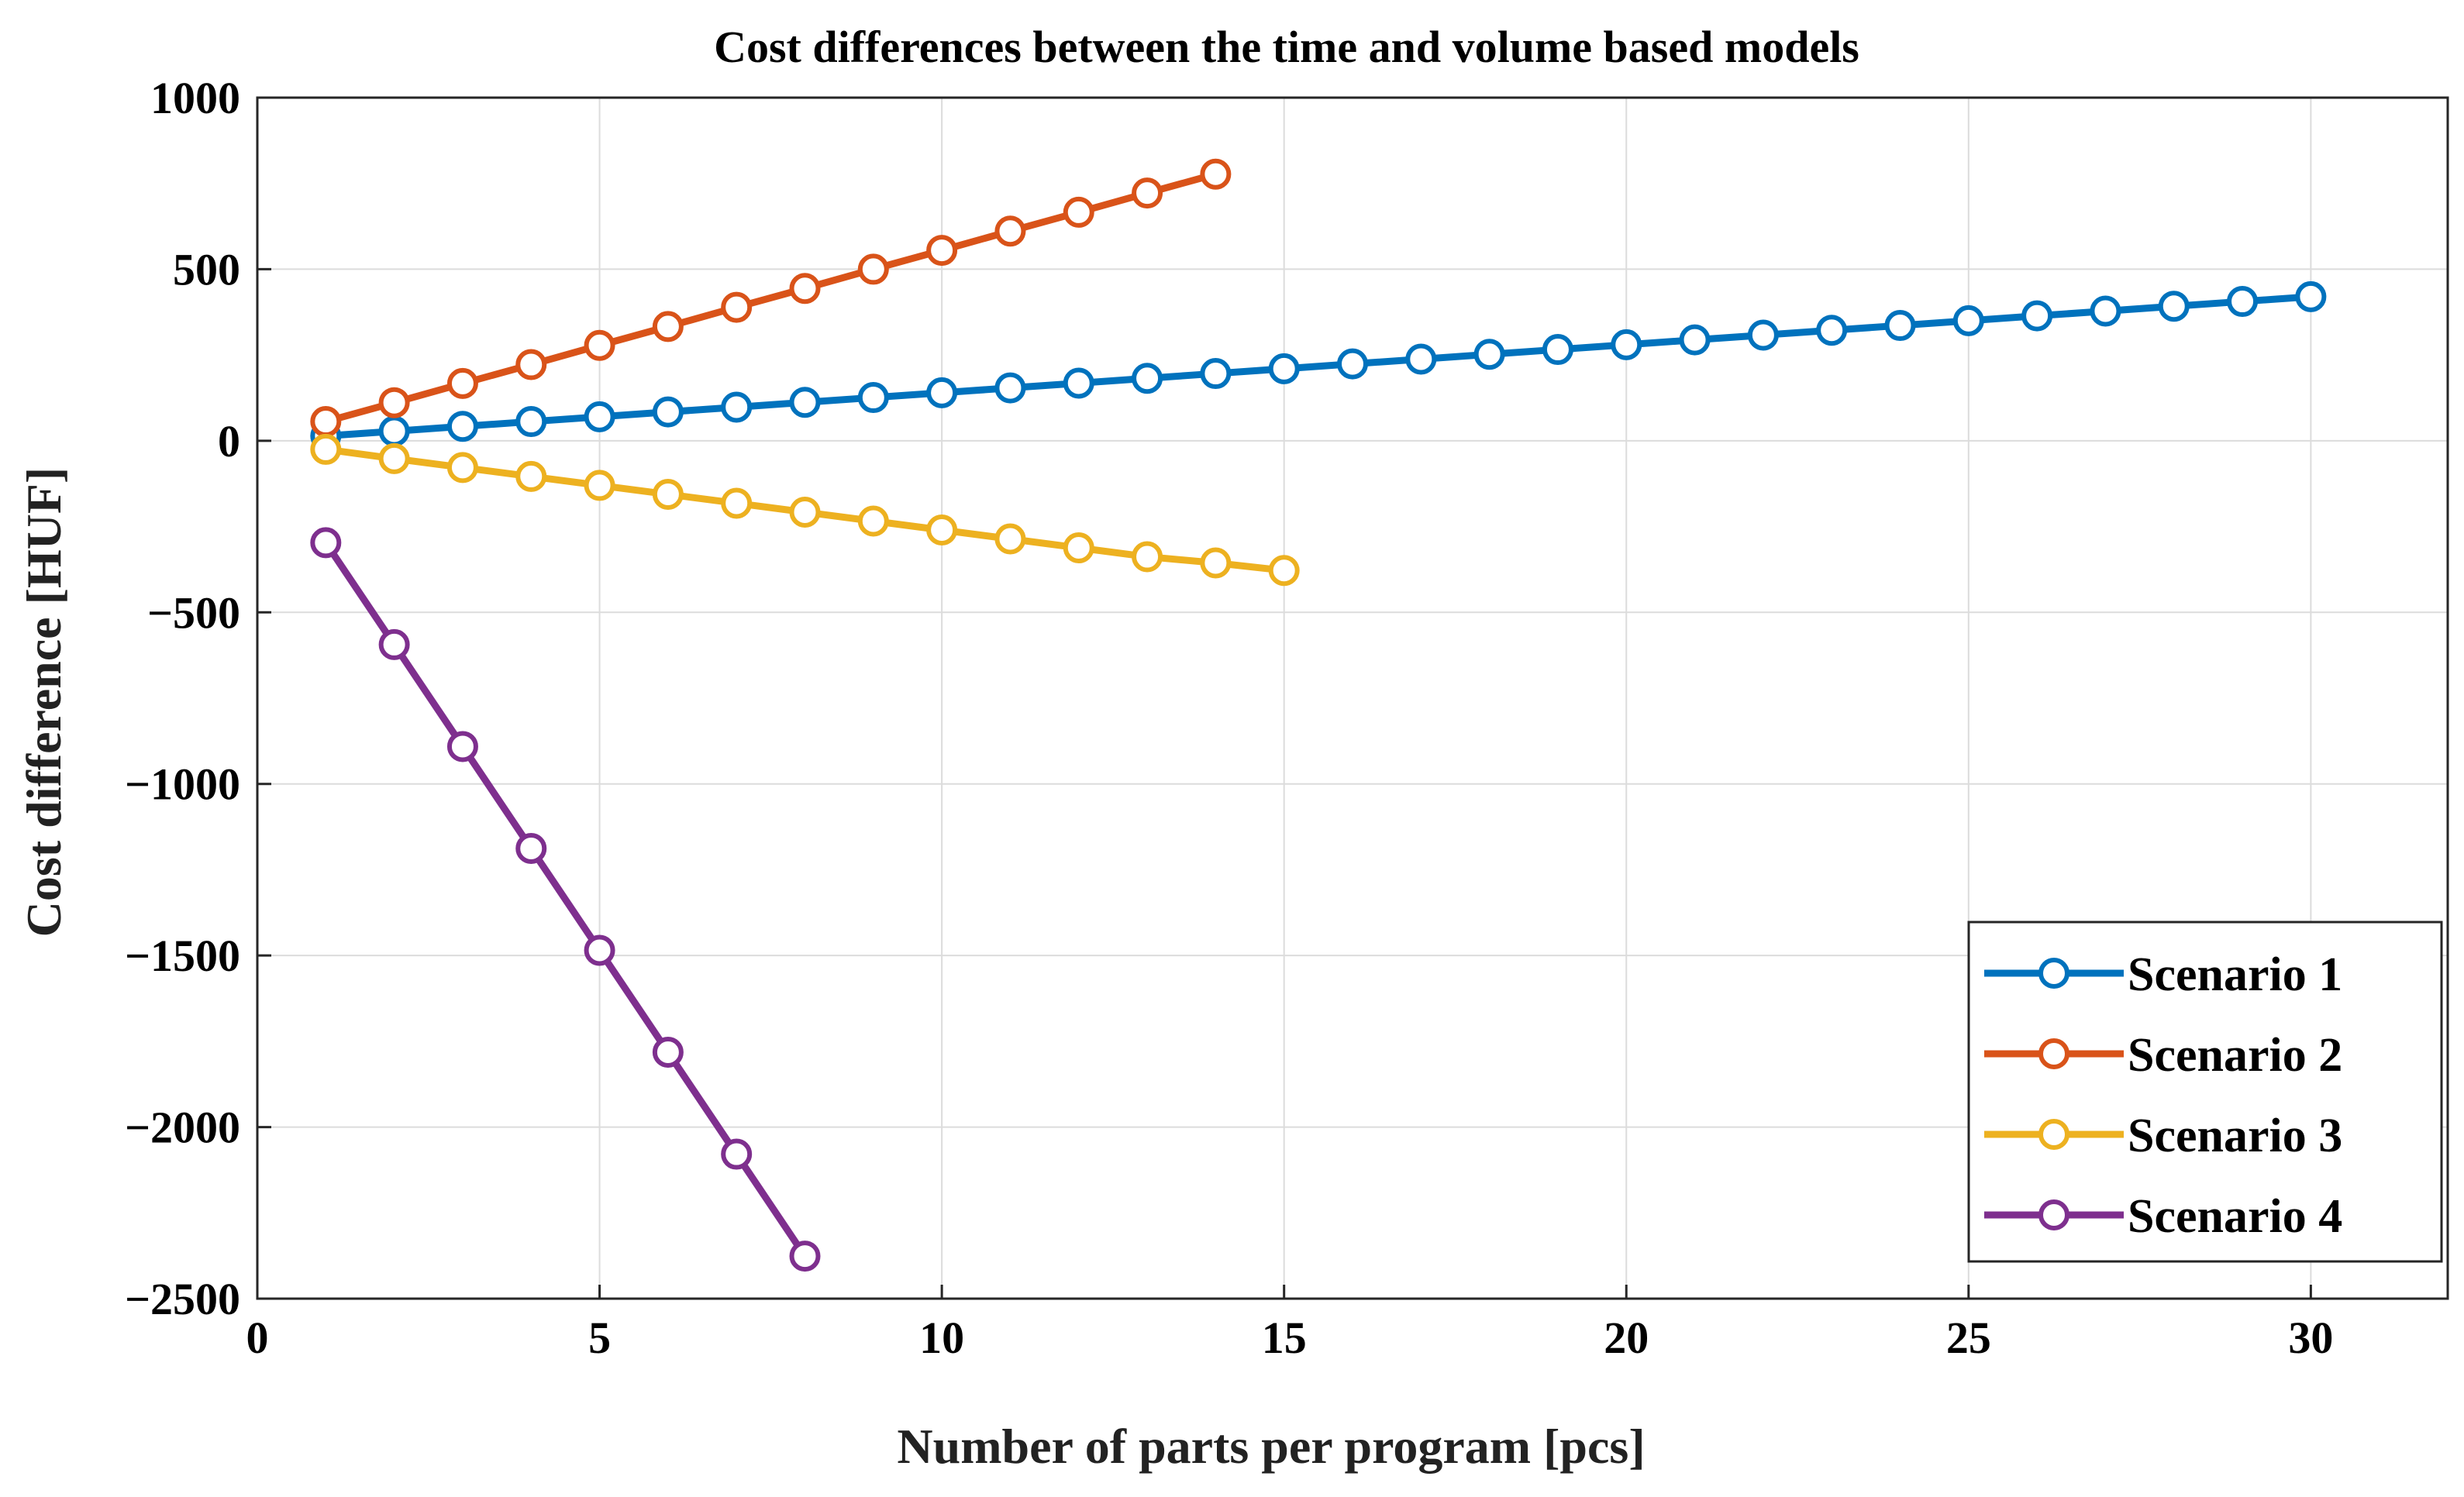 The image size is (2464, 1497). I want to click on x-axis-label: Number of parts per program [pcs], so click(1271, 1446).